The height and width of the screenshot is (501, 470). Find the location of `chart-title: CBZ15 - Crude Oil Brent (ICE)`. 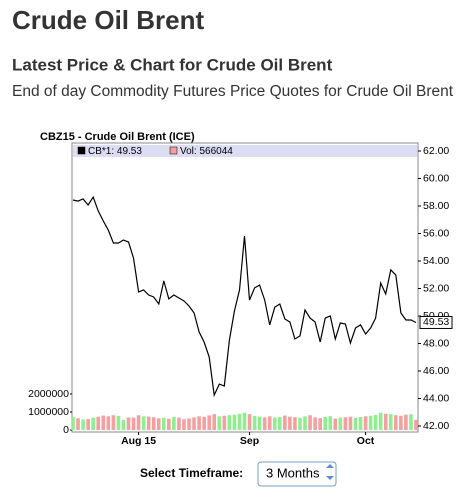

chart-title: CBZ15 - Crude Oil Brent (ICE) is located at coordinates (117, 137).